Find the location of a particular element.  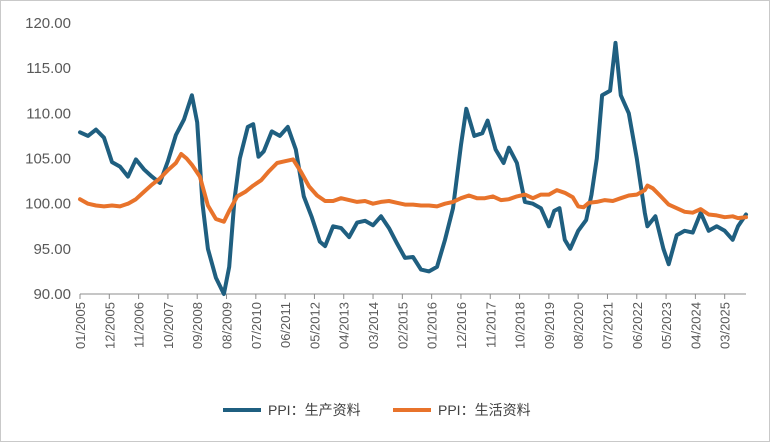

x-tick-label: 05/2023 is located at coordinates (666, 325).